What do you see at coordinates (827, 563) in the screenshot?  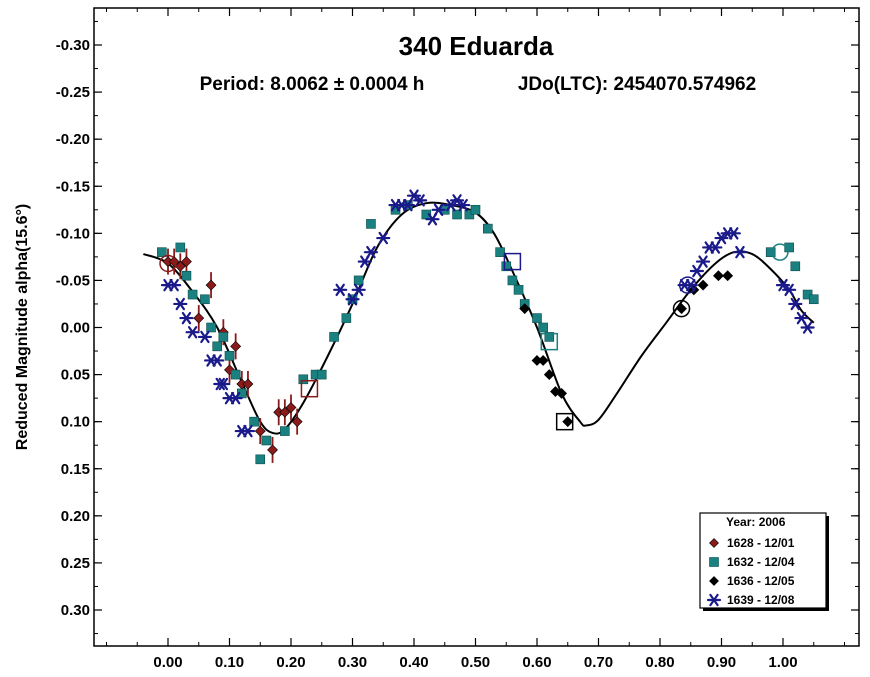 I see `legend-shadow-right` at bounding box center [827, 563].